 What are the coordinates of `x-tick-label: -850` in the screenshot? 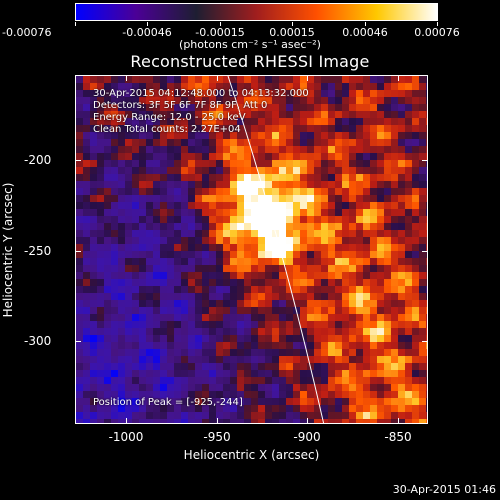 It's located at (398, 437).